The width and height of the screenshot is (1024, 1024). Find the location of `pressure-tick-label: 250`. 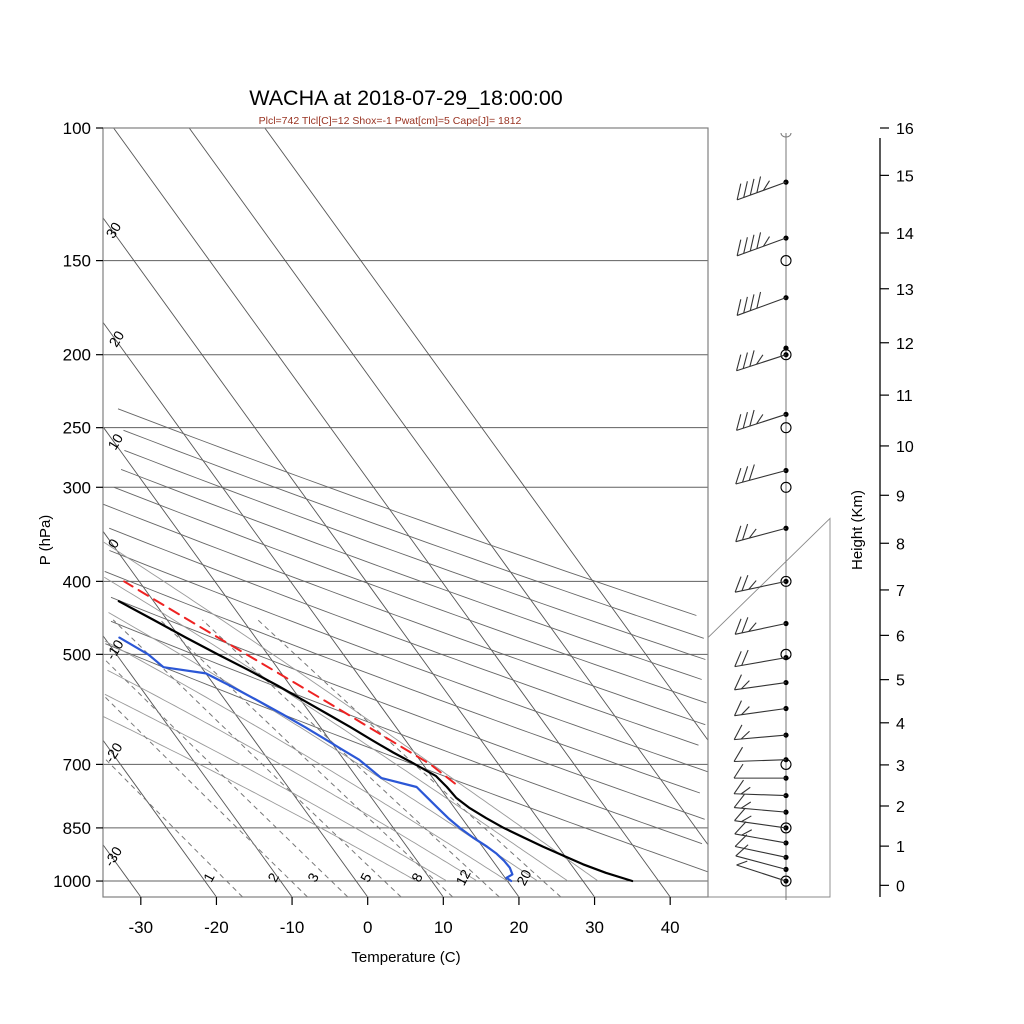

pressure-tick-label: 250 is located at coordinates (77, 428).